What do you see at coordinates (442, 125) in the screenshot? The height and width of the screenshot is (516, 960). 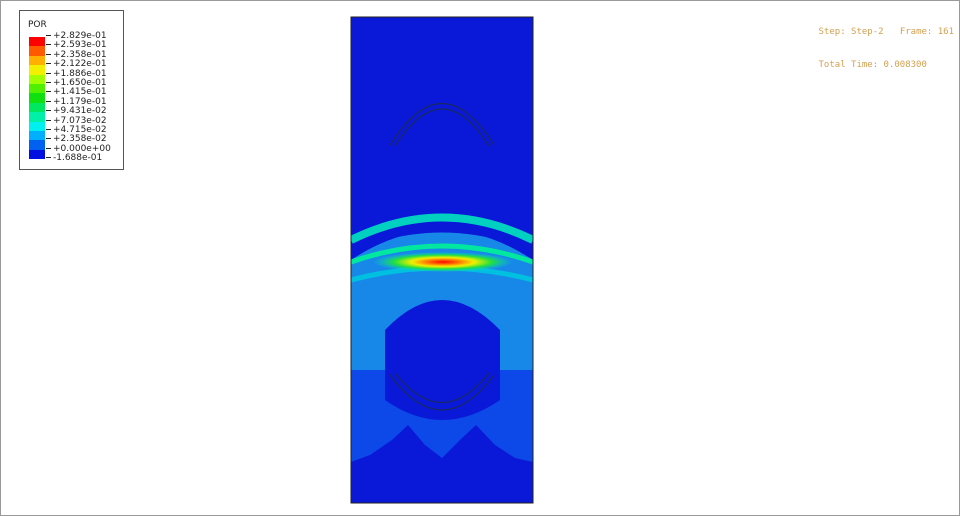 I see `upper-arch-shell` at bounding box center [442, 125].